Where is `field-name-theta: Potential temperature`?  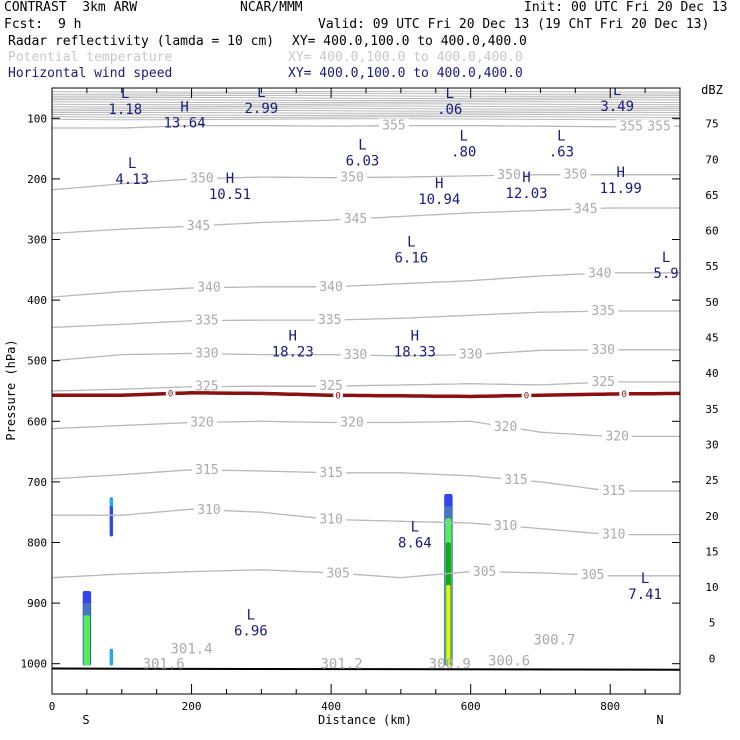
field-name-theta: Potential temperature is located at coordinates (90, 57).